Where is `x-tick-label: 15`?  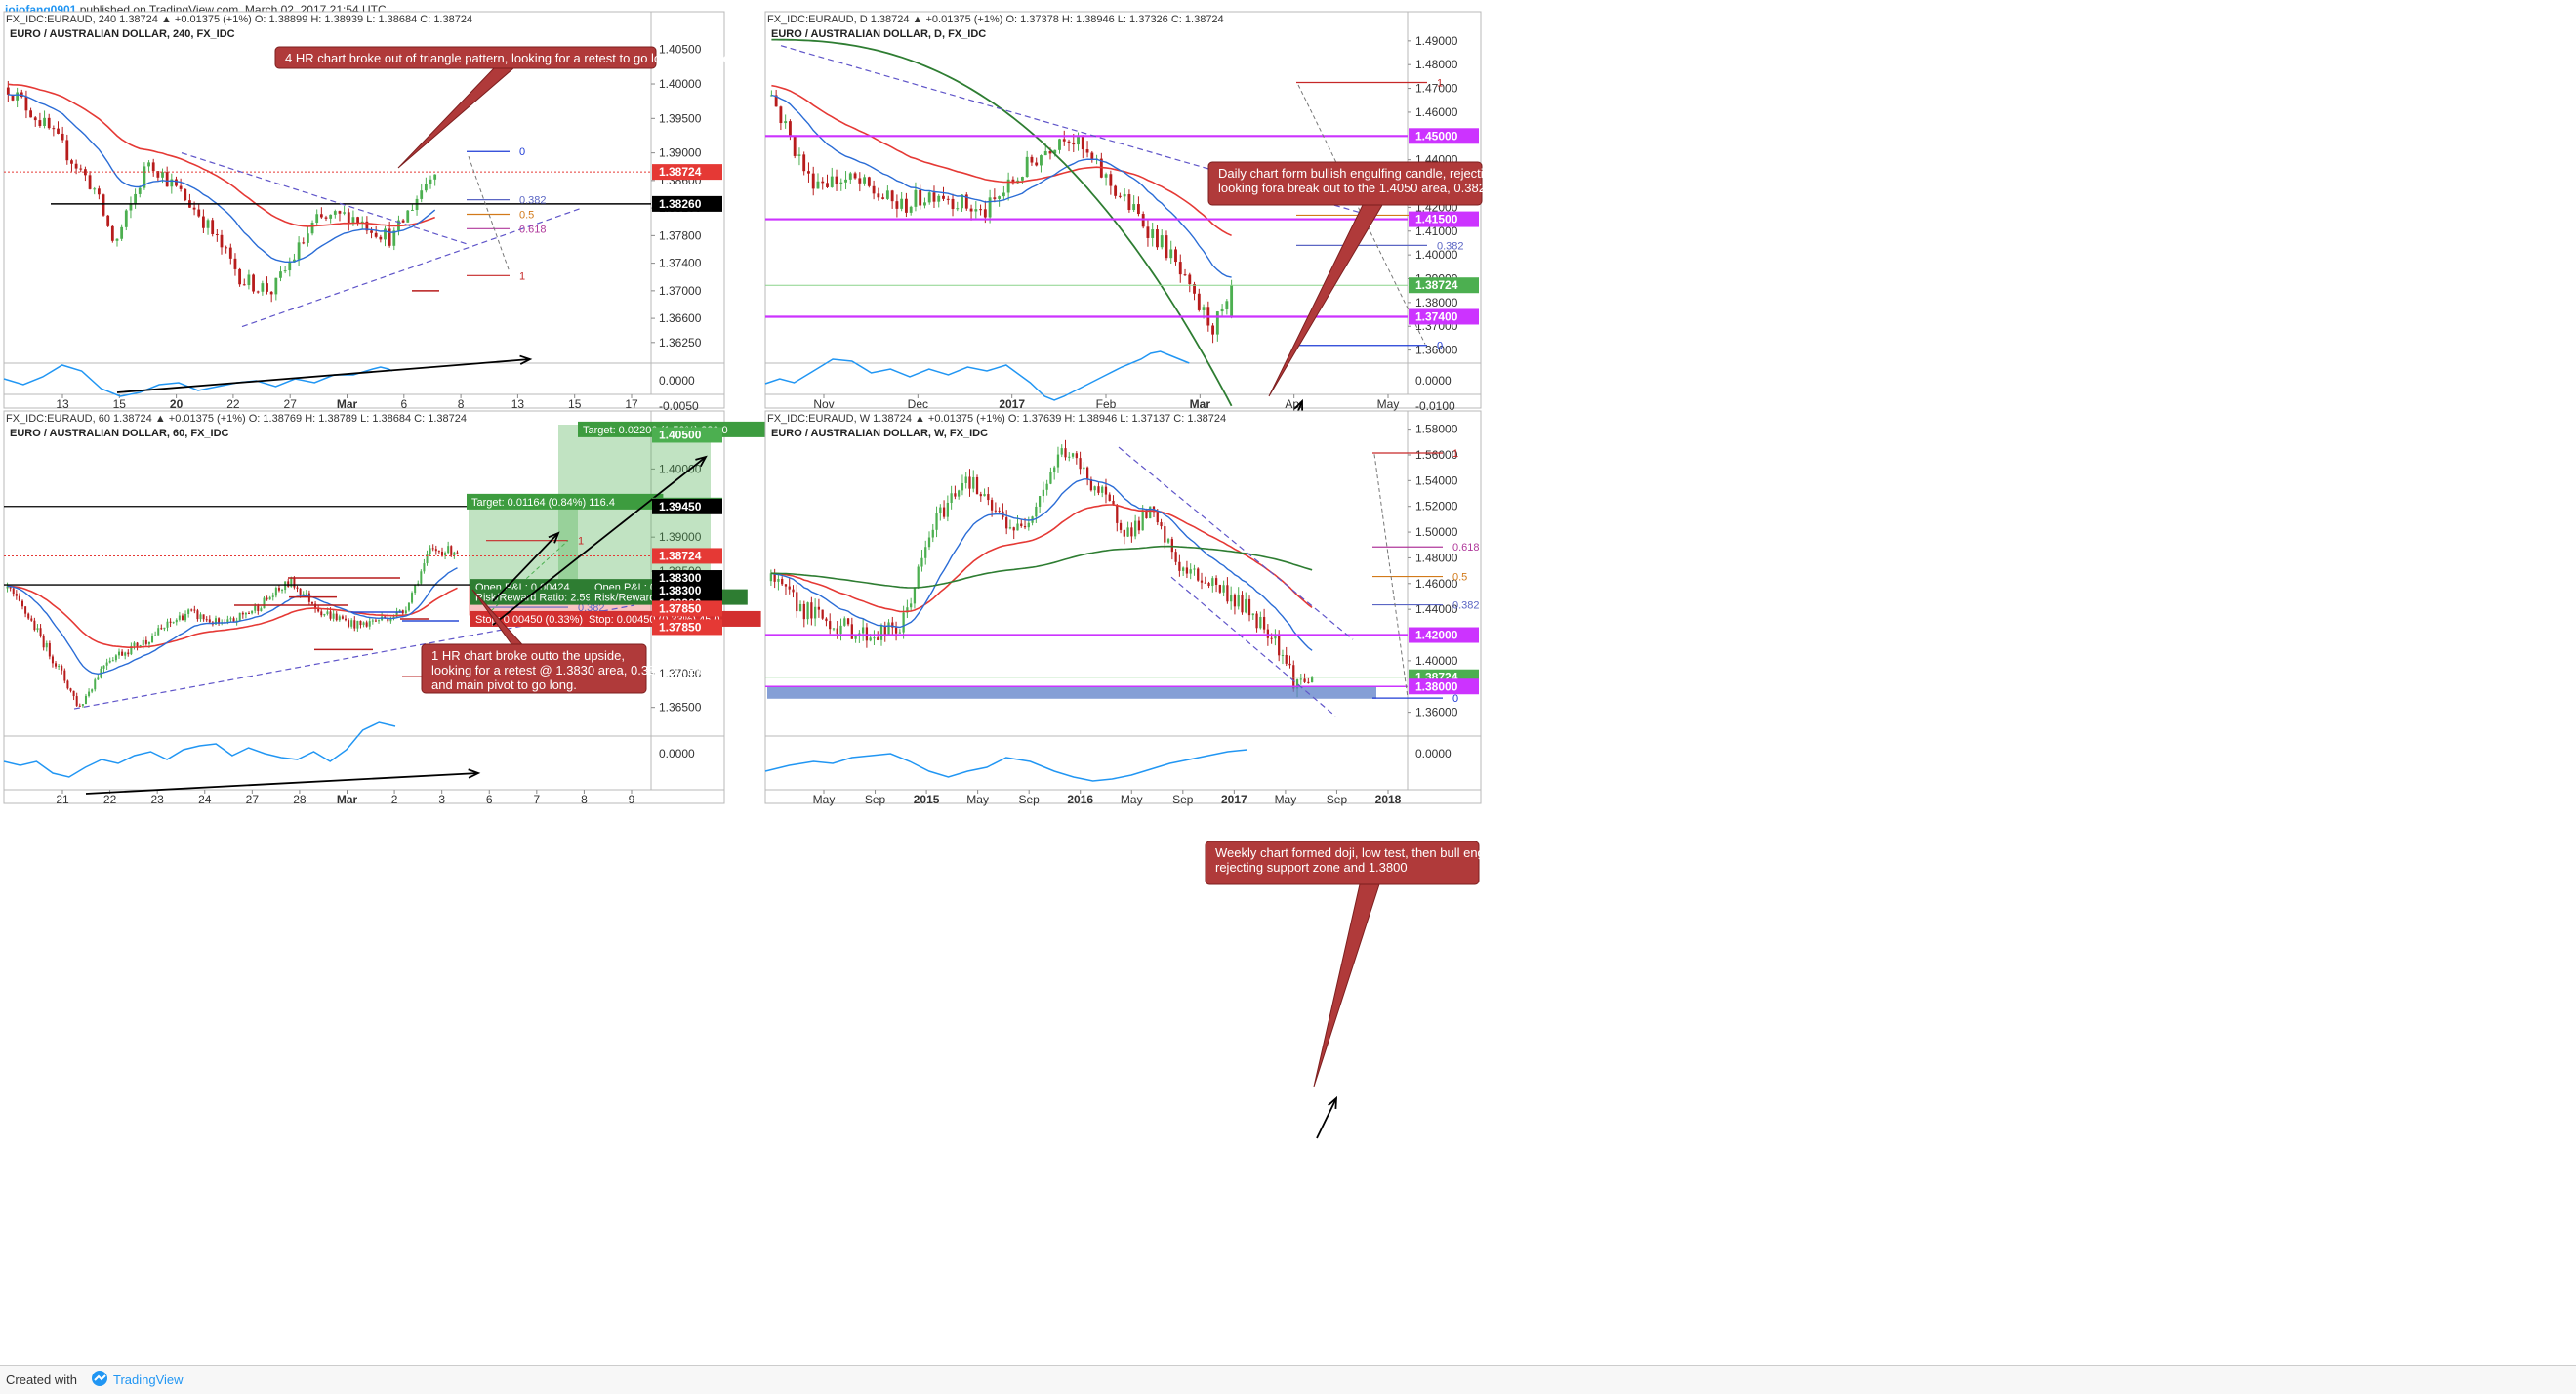 x-tick-label: 15 is located at coordinates (575, 404).